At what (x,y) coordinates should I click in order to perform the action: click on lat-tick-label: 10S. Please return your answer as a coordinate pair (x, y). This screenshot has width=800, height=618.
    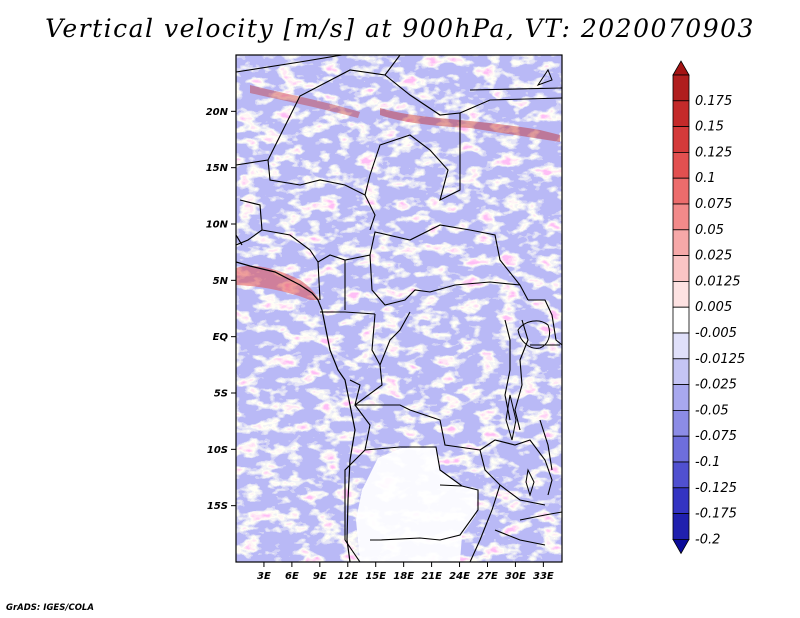
    Looking at the image, I should click on (217, 450).